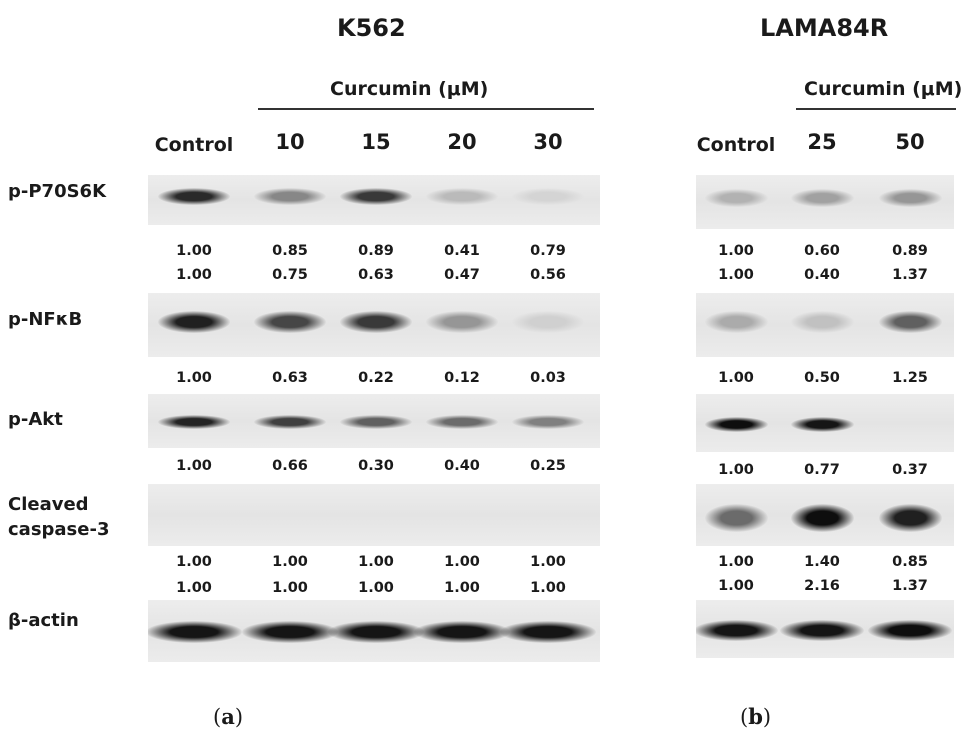 This screenshot has width=965, height=734. Describe the element at coordinates (548, 142) in the screenshot. I see `lane-header: 30` at that location.